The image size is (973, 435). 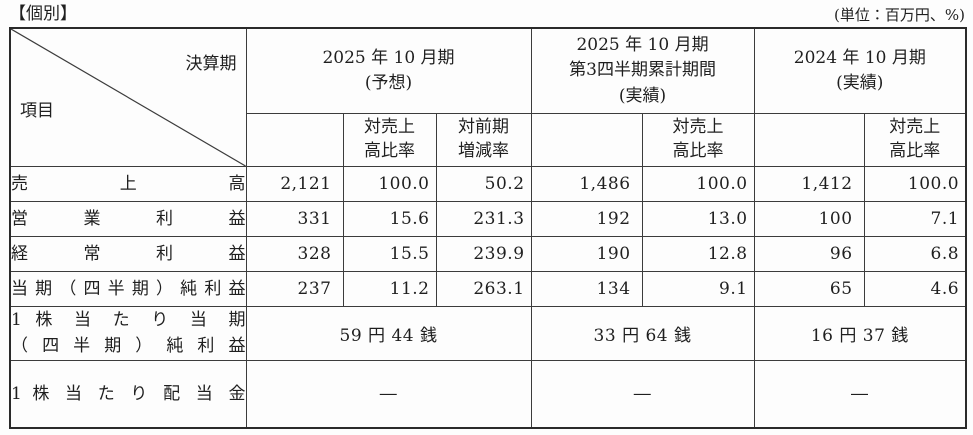 What do you see at coordinates (586, 289) in the screenshot?
I see `value-cell: 134` at bounding box center [586, 289].